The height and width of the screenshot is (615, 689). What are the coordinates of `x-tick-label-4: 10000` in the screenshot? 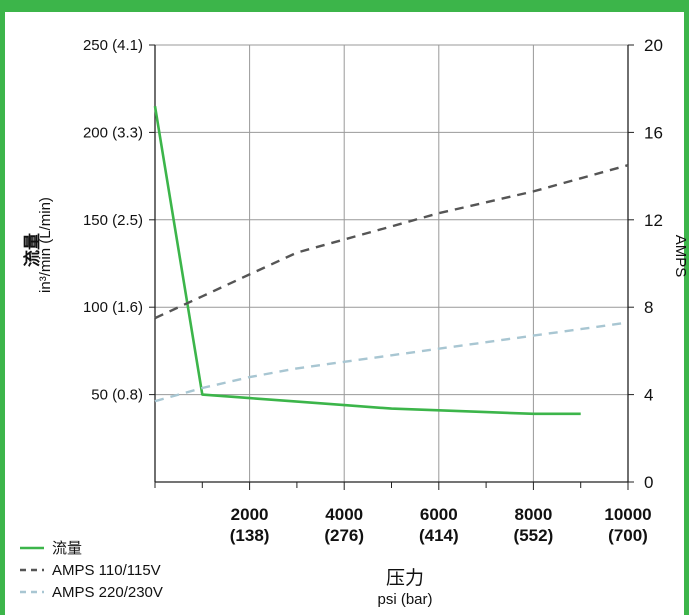 It's located at (627, 514).